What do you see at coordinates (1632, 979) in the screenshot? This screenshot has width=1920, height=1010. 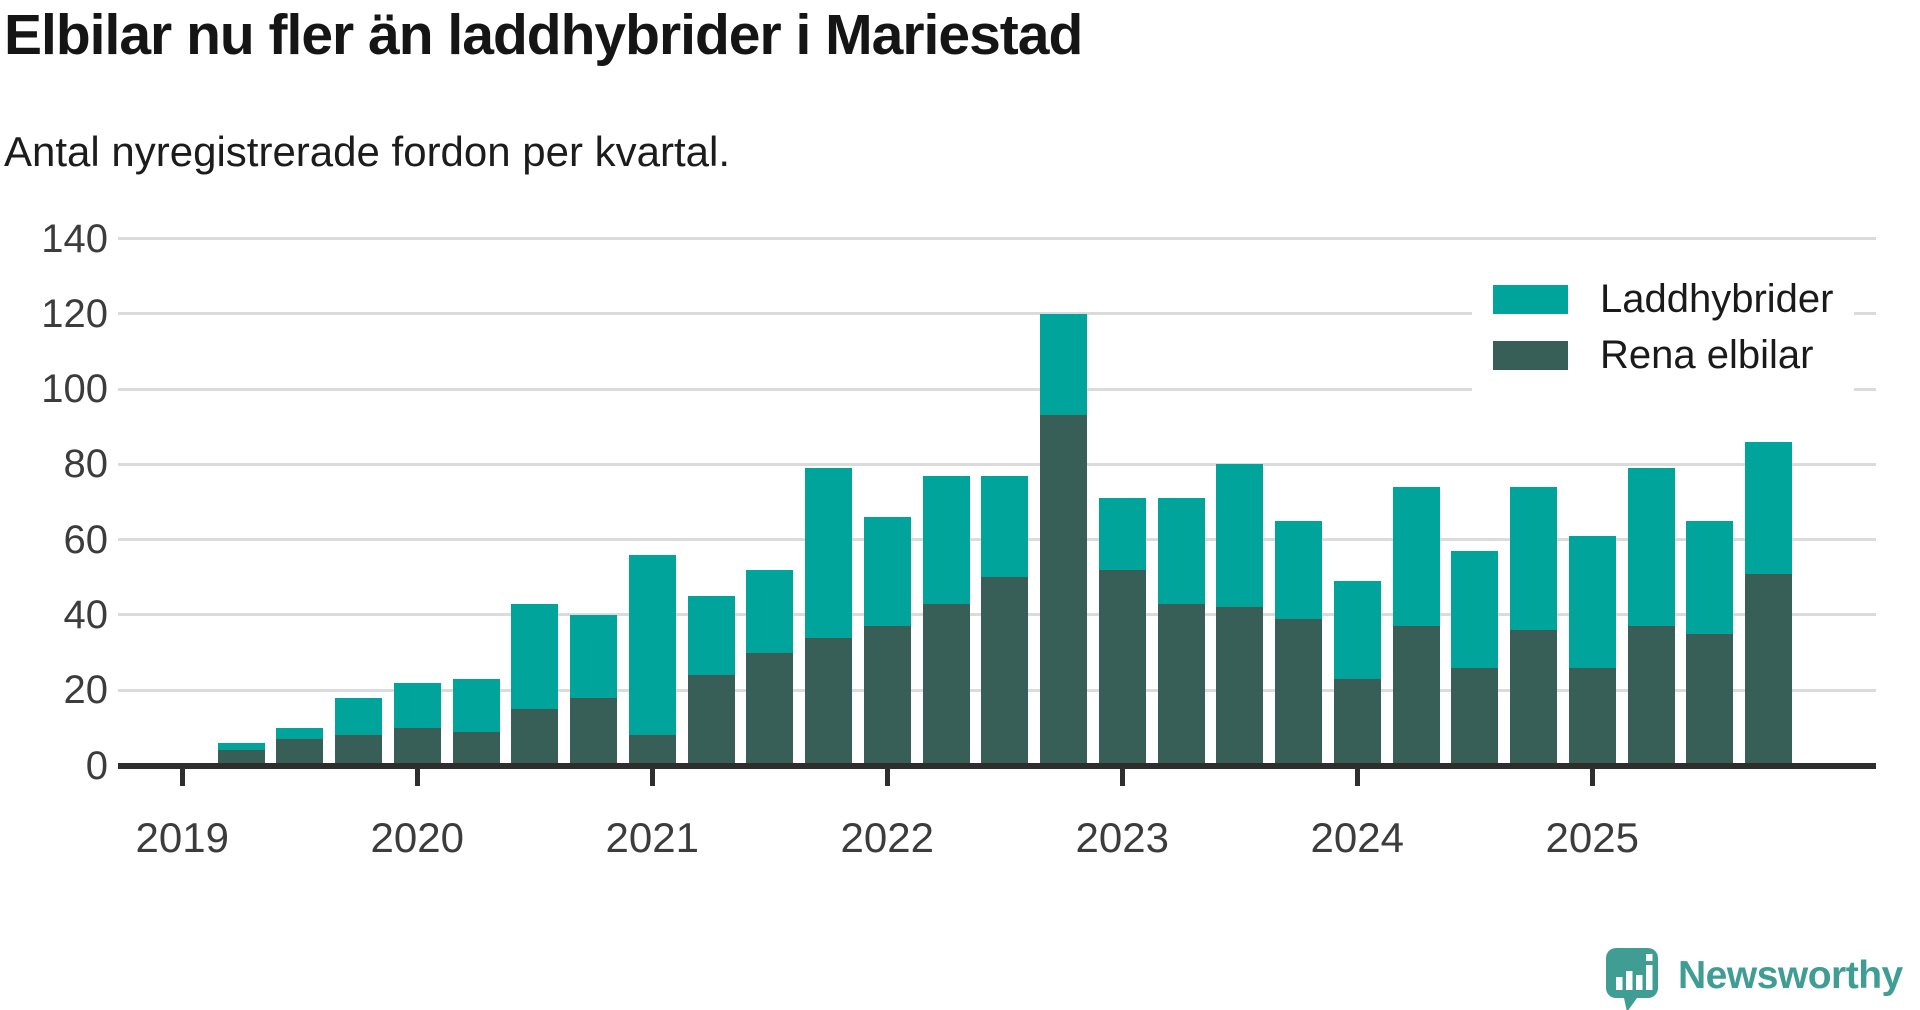 I see `newsworthy-speech-bubble-bar-chart-icon` at bounding box center [1632, 979].